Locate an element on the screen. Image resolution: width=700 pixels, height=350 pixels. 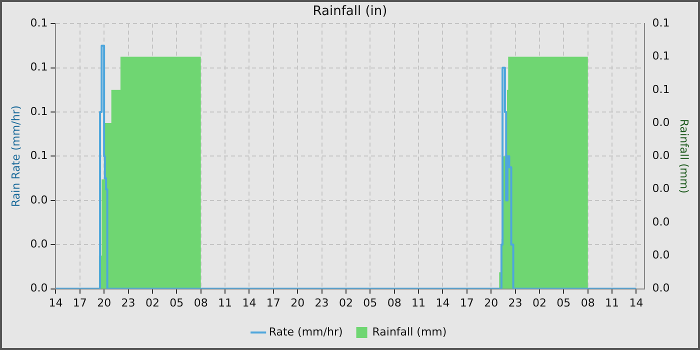
legend-label: Rate (mm/hr) is located at coordinates (305, 331).